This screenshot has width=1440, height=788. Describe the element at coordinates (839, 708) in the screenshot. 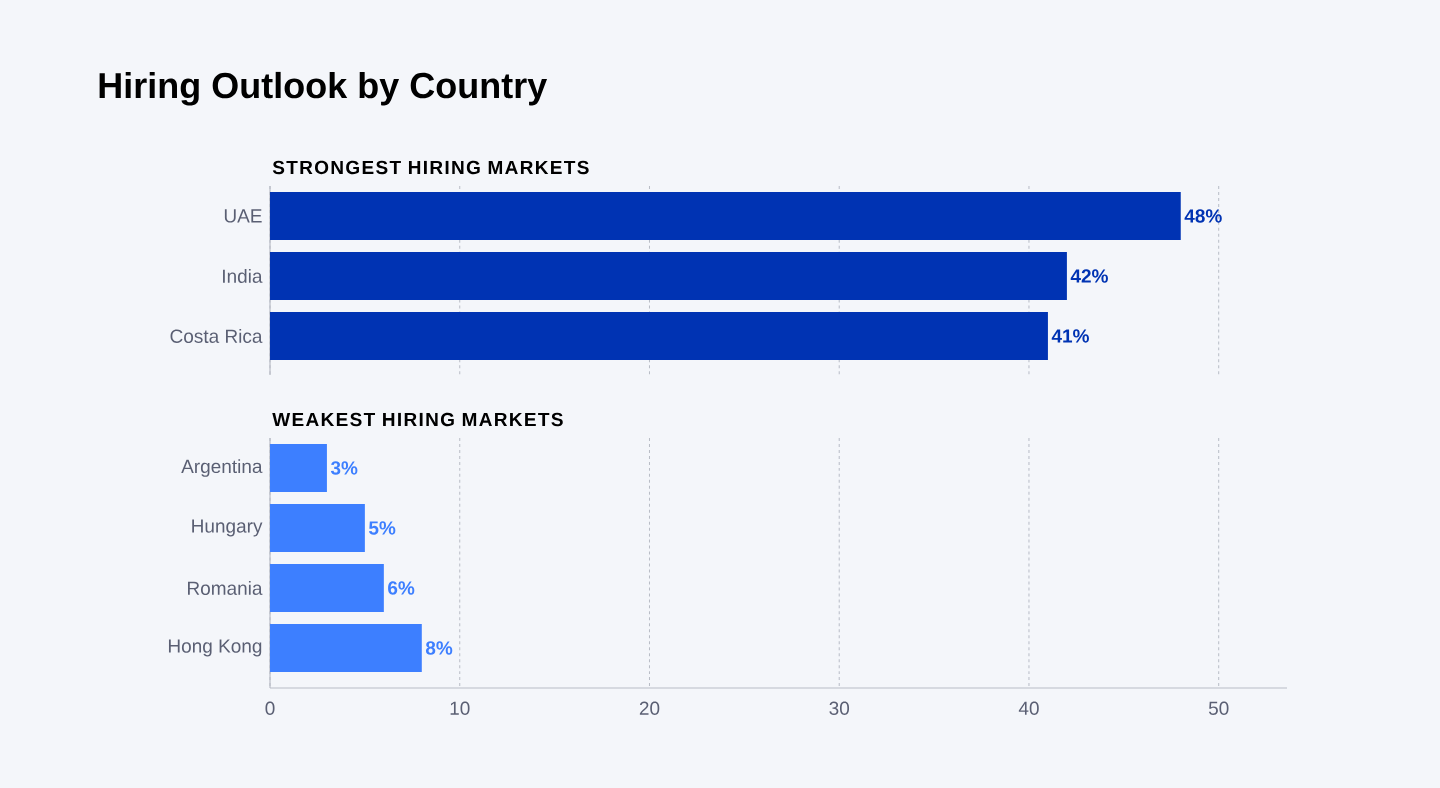

I see `x-tick-label: 30` at that location.